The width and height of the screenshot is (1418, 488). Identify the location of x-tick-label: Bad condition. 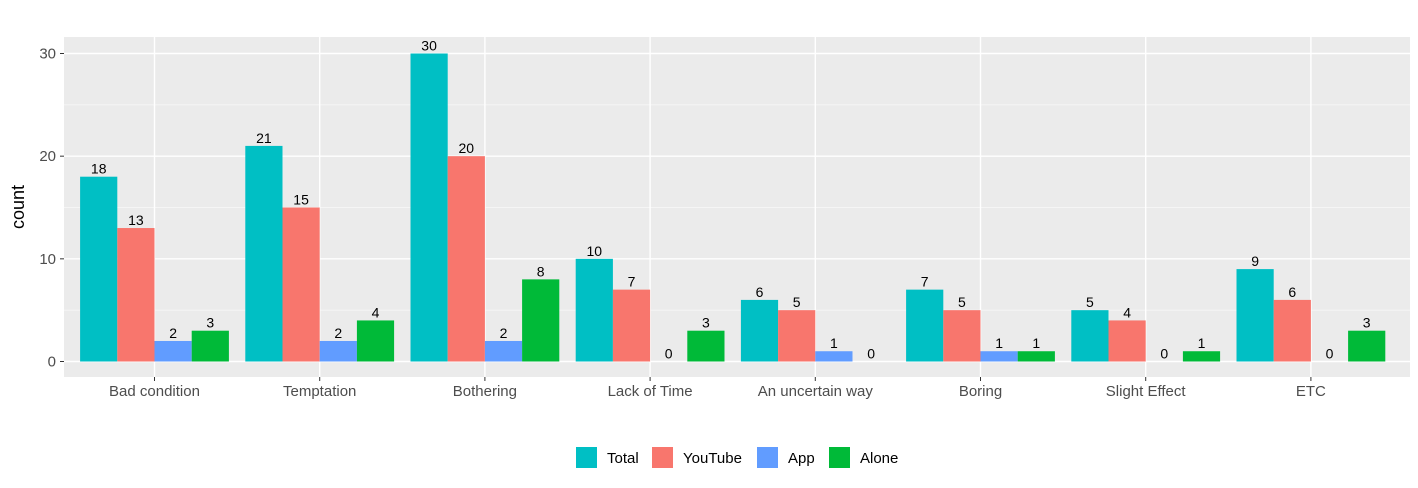
(154, 391).